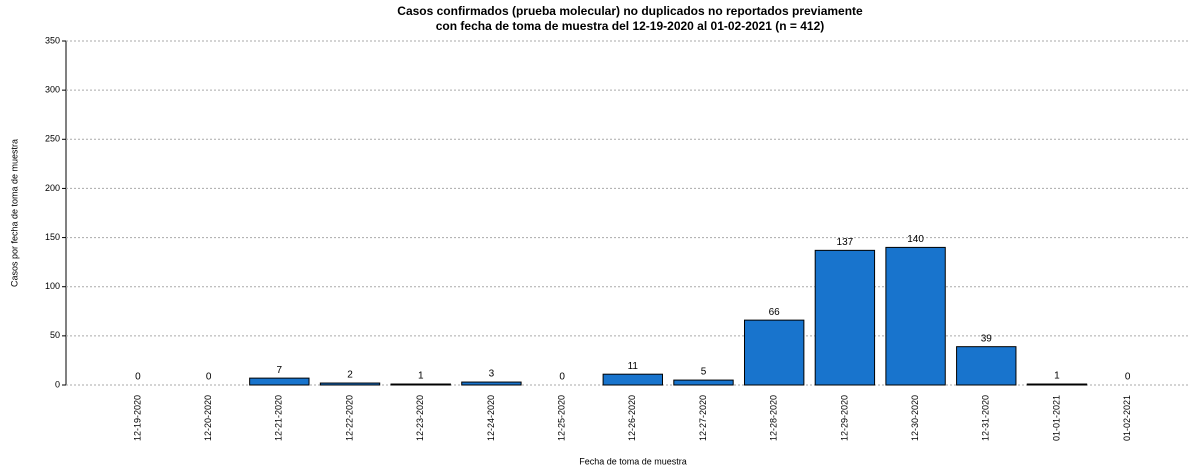 Image resolution: width=1193 pixels, height=470 pixels. What do you see at coordinates (987, 338) in the screenshot?
I see `value-label: 39` at bounding box center [987, 338].